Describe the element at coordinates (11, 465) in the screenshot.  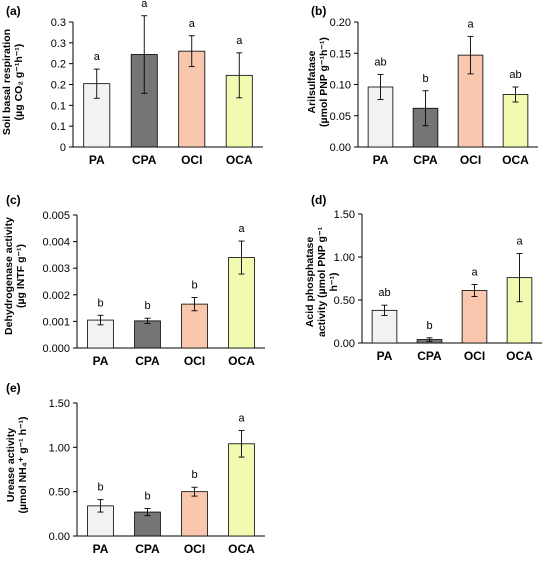
I see `y-axis-label-line: Urease activity` at that location.